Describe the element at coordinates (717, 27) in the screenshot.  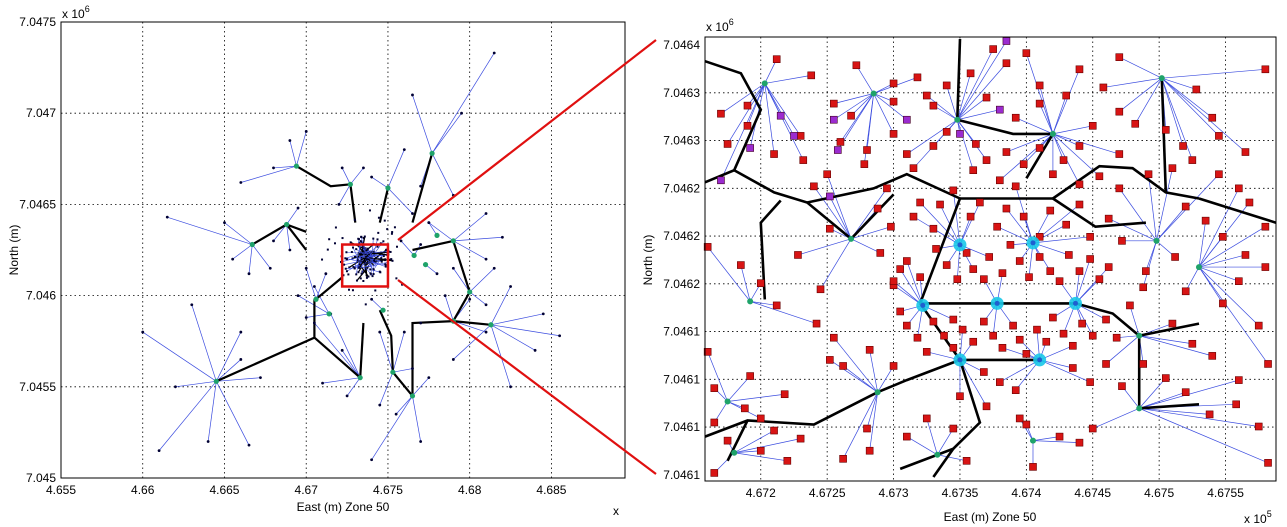
I see `right-y-exp-base: x 10` at that location.